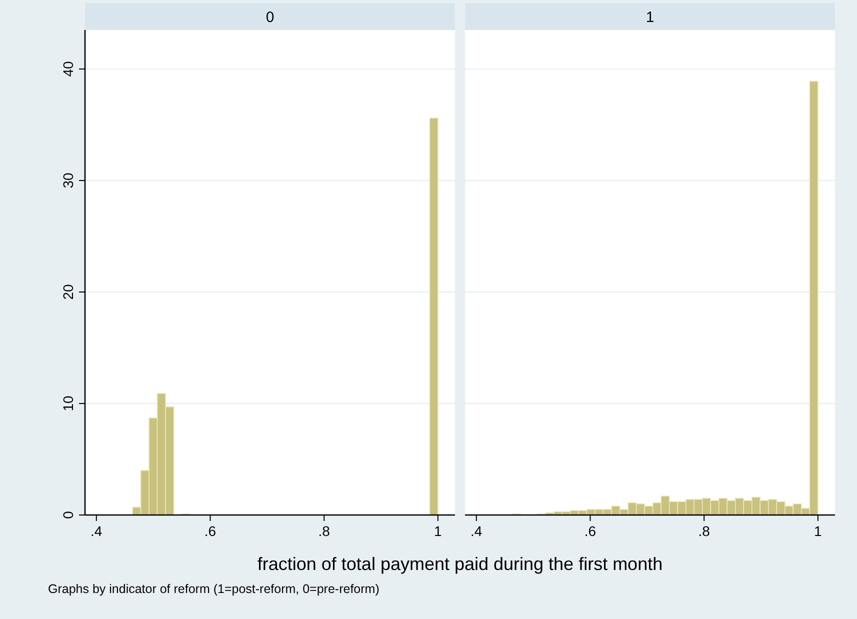 Image resolution: width=857 pixels, height=619 pixels. I want to click on x-axis-title: fraction of total payment paid during the first month, so click(460, 564).